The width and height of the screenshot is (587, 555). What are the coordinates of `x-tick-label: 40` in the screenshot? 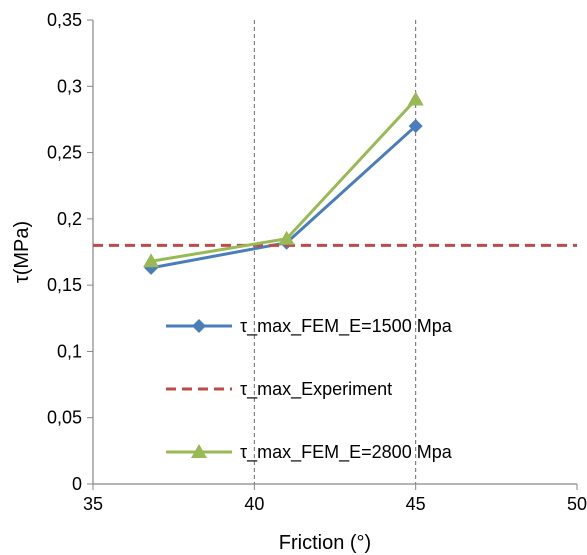 It's located at (254, 504).